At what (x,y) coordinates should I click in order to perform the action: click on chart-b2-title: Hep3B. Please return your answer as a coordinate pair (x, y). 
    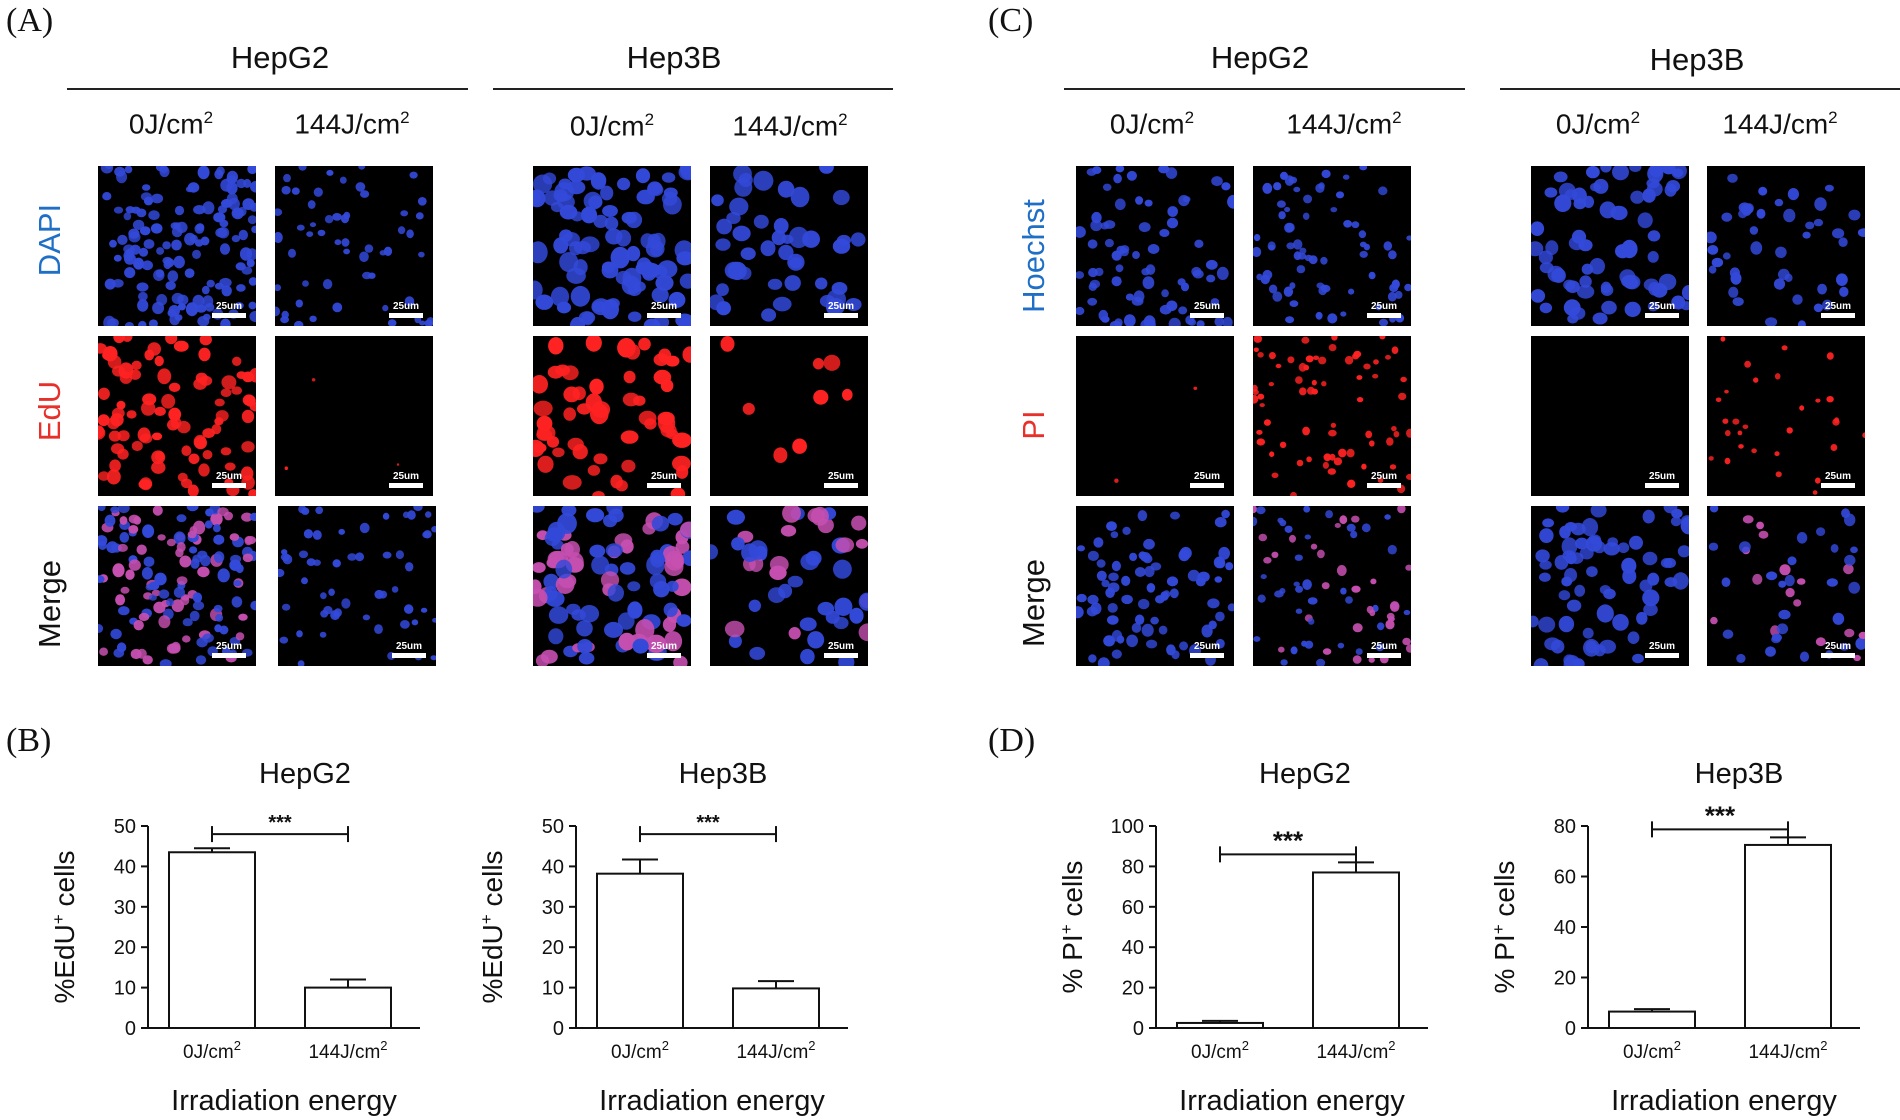
    Looking at the image, I should click on (723, 774).